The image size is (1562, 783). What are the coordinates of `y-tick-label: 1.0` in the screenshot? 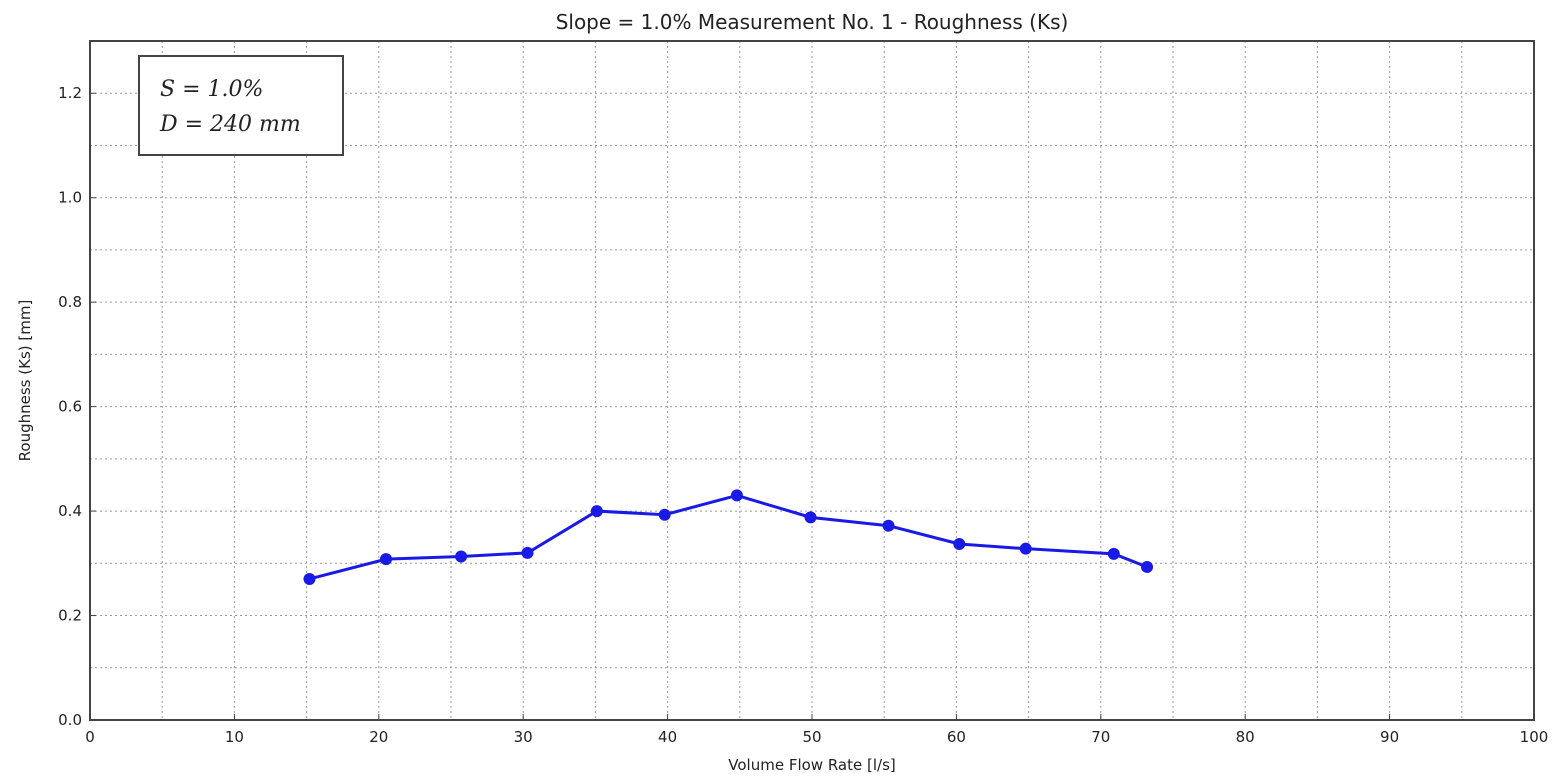 It's located at (70, 198).